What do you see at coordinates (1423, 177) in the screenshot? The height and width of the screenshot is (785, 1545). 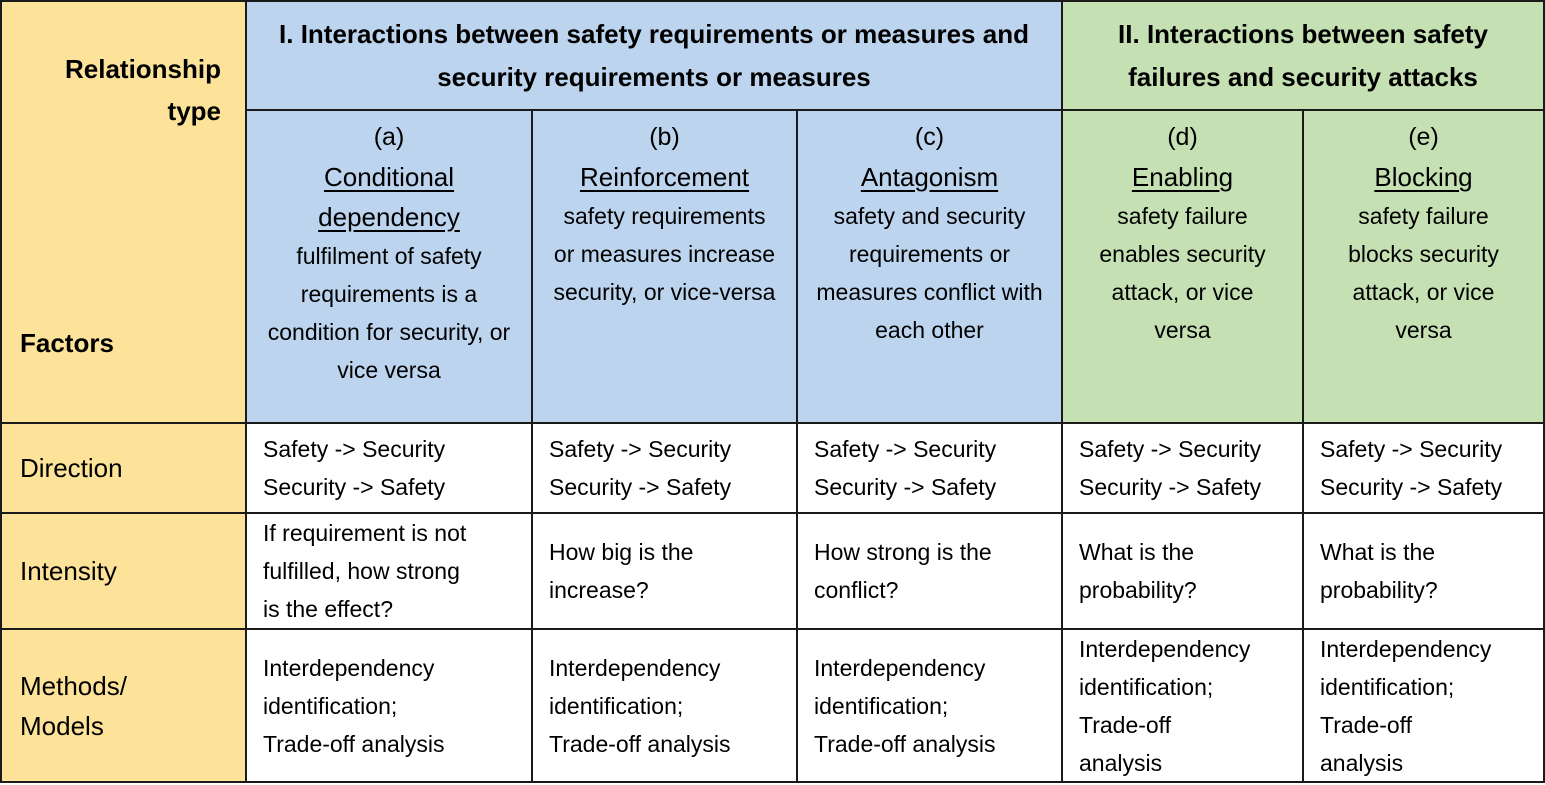 I see `column-name: Blocking` at bounding box center [1423, 177].